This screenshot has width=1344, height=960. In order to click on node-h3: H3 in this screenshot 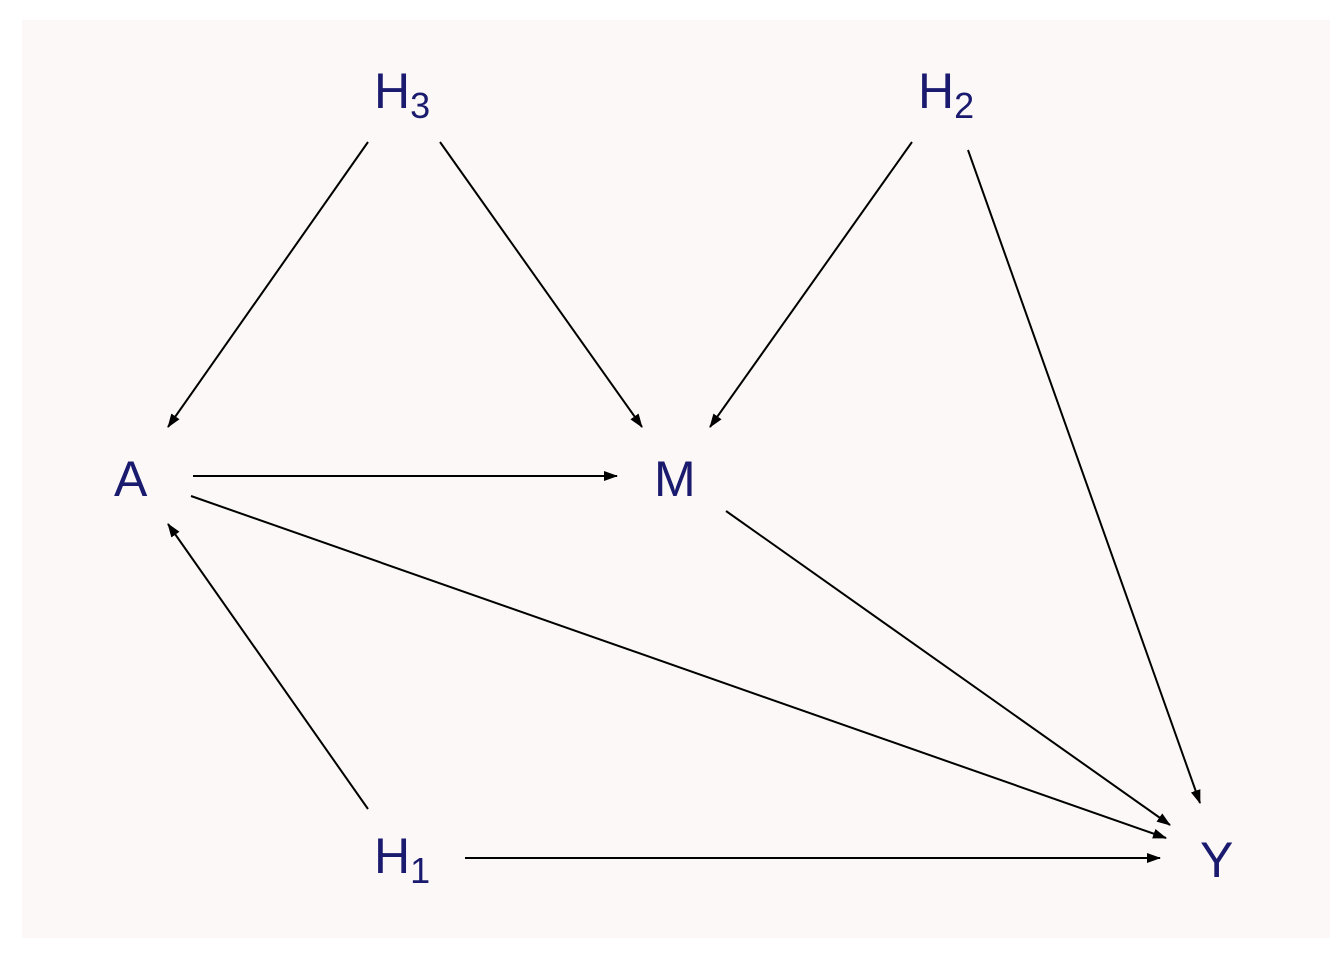, I will do `click(402, 94)`.